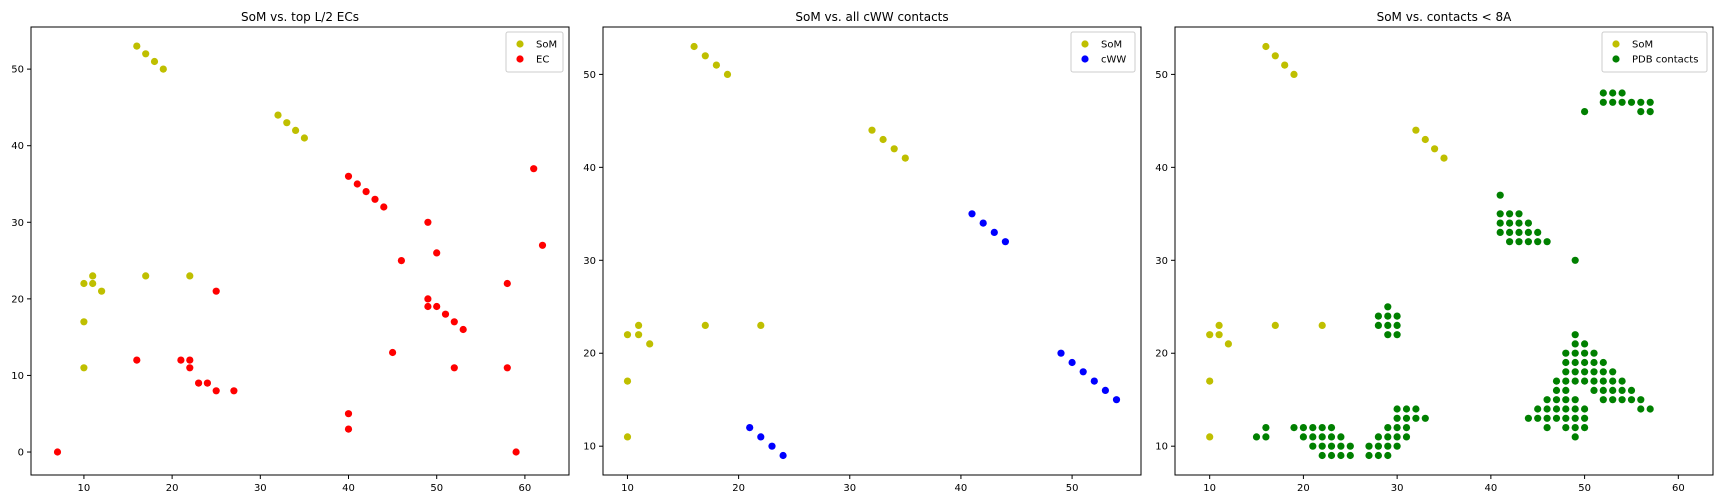 The width and height of the screenshot is (1728, 504). What do you see at coordinates (766, 241) in the screenshot?
I see `series-som` at bounding box center [766, 241].